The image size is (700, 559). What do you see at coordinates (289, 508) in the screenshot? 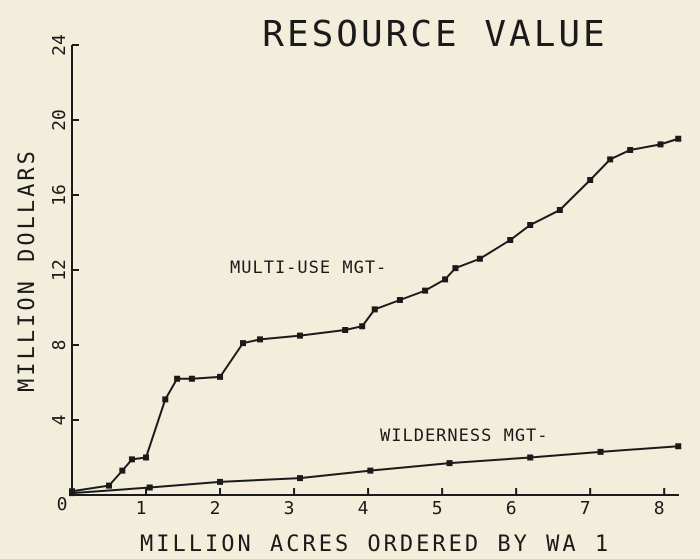
I see `x-tick-label: 3` at bounding box center [289, 508].